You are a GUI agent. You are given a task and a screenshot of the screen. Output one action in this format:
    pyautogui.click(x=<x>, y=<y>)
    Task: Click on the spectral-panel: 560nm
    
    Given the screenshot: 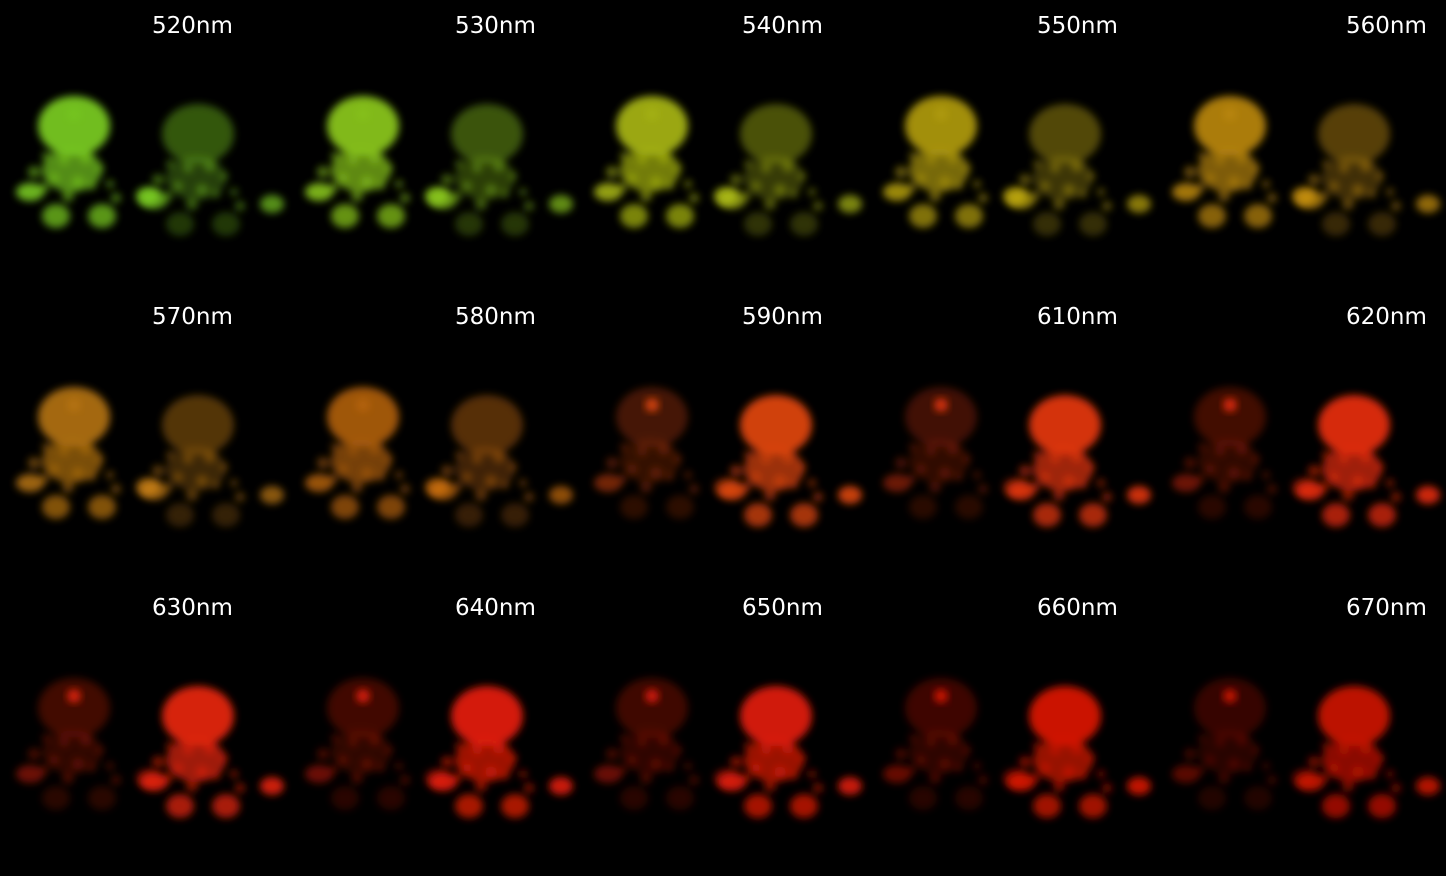 What is the action you would take?
    pyautogui.click(x=1300, y=145)
    